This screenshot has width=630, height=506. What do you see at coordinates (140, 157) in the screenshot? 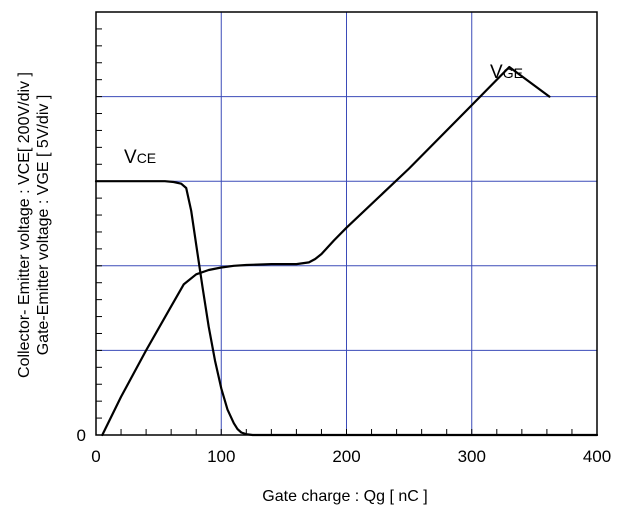
I see `vce-annotation: VCE` at bounding box center [140, 157].